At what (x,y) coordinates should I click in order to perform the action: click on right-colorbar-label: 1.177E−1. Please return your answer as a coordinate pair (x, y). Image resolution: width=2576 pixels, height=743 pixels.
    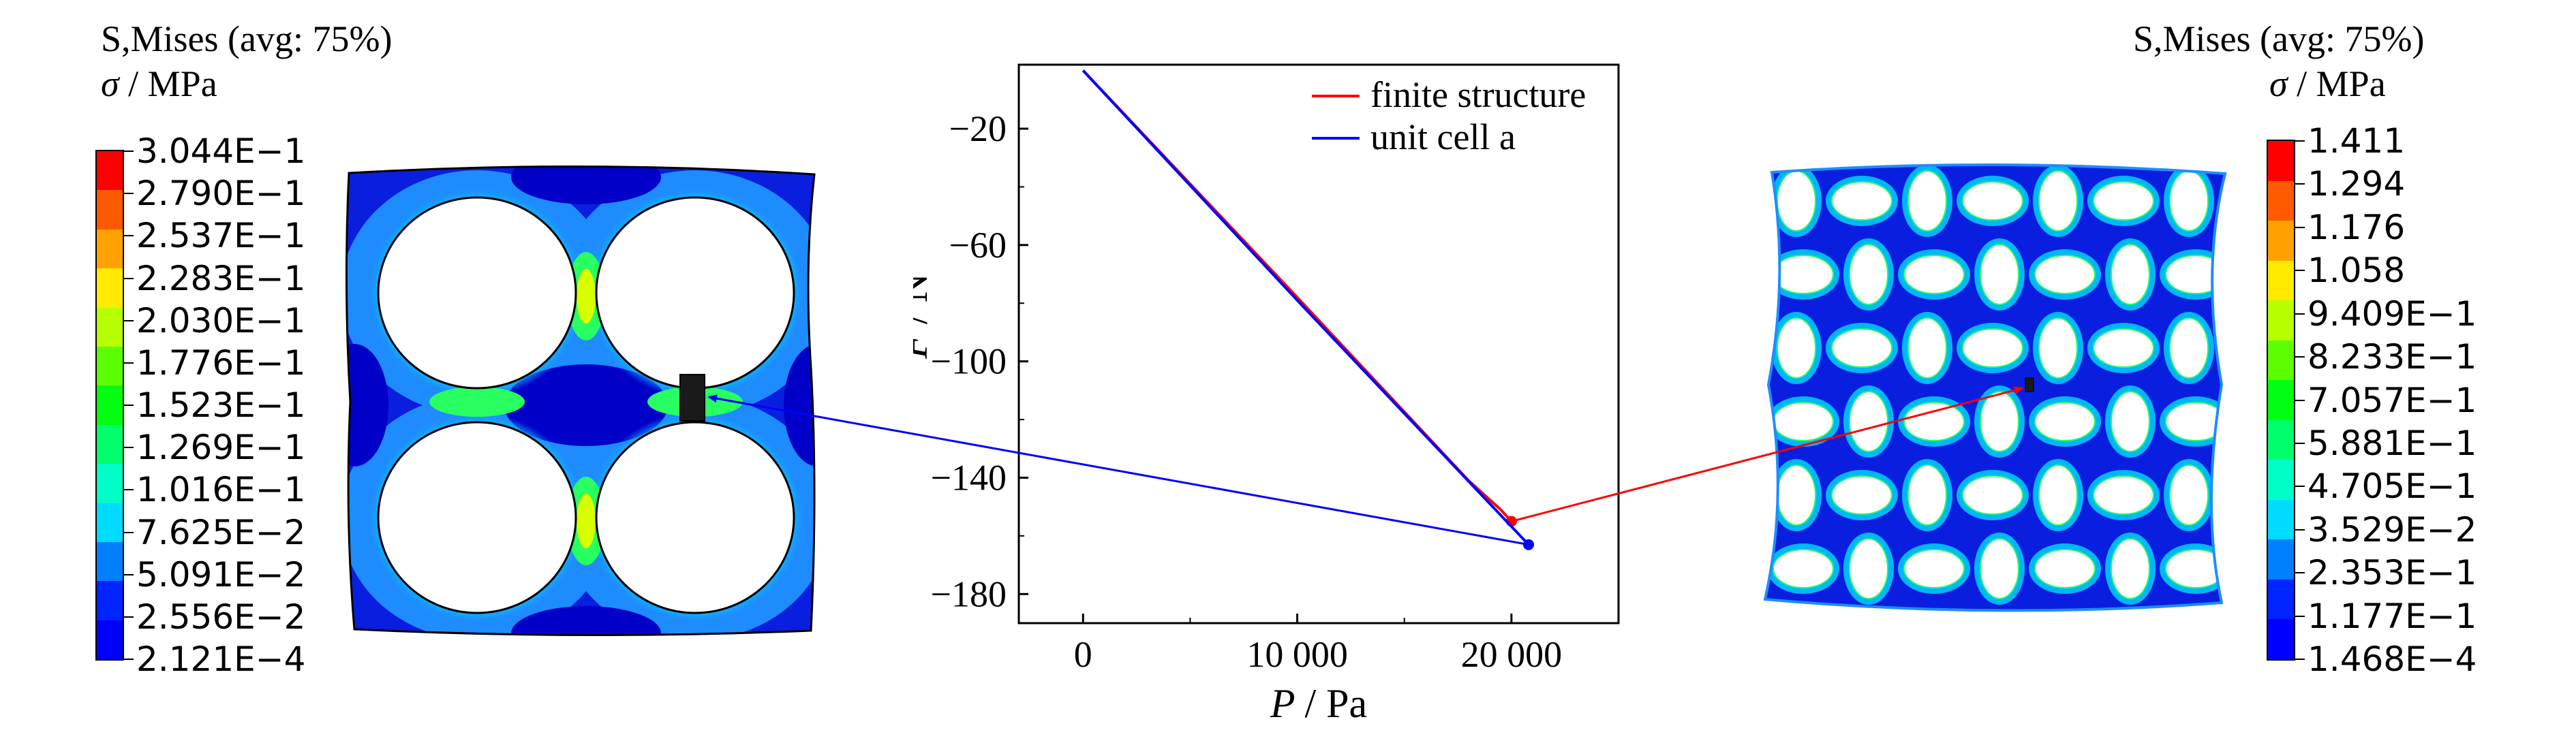
    Looking at the image, I should click on (2392, 616).